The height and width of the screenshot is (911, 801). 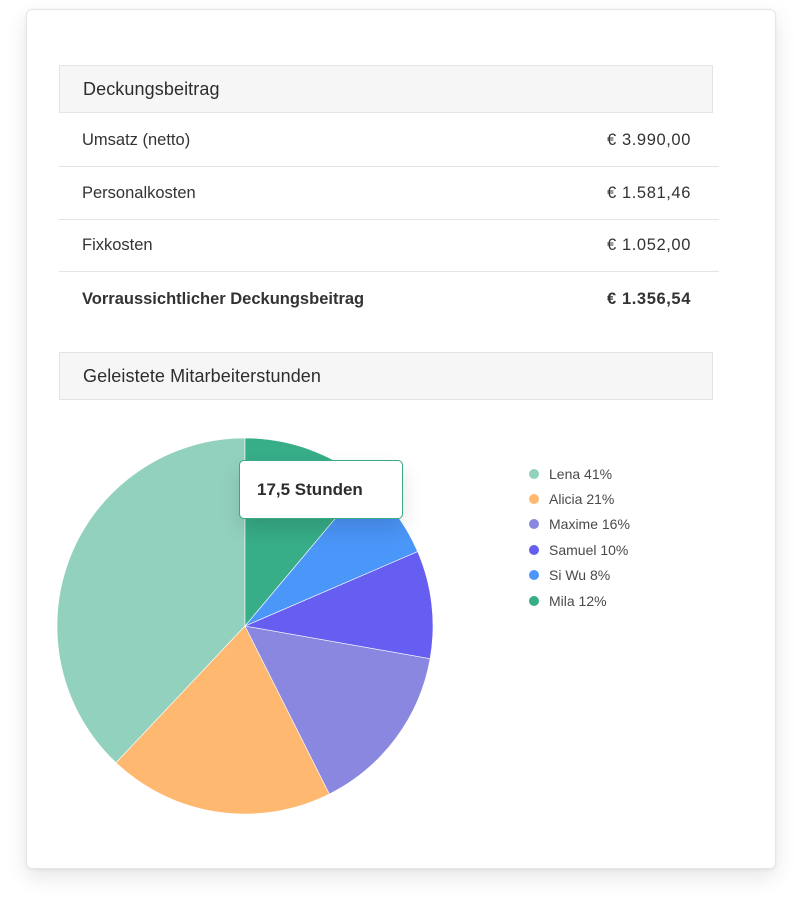 What do you see at coordinates (386, 376) in the screenshot?
I see `section-header-hours: Geleistete Mitarbeiterstunden` at bounding box center [386, 376].